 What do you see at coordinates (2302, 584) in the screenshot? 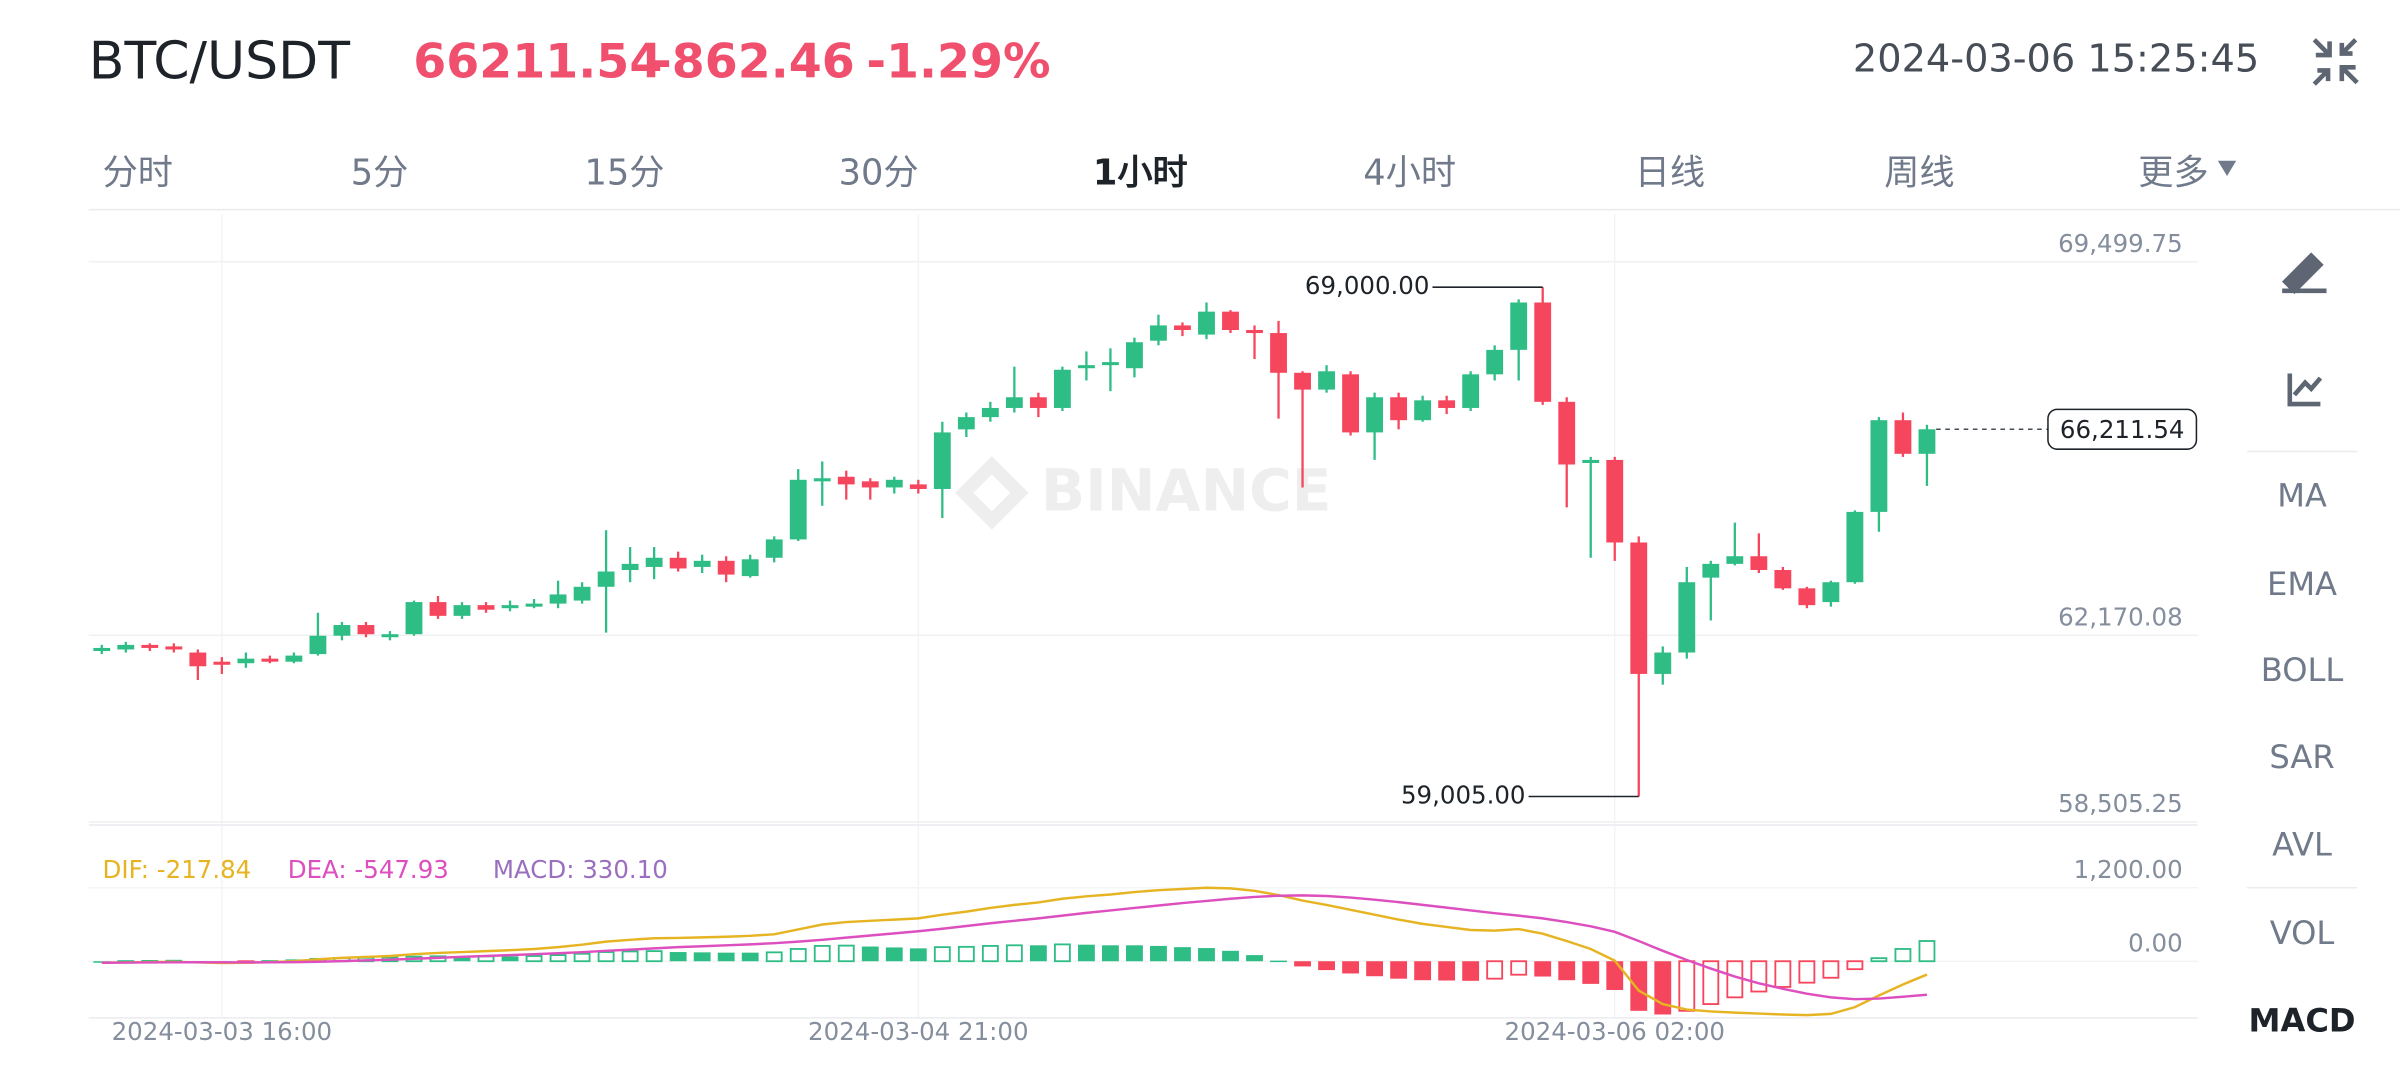
I see `indicator-tab: EMA` at bounding box center [2302, 584].